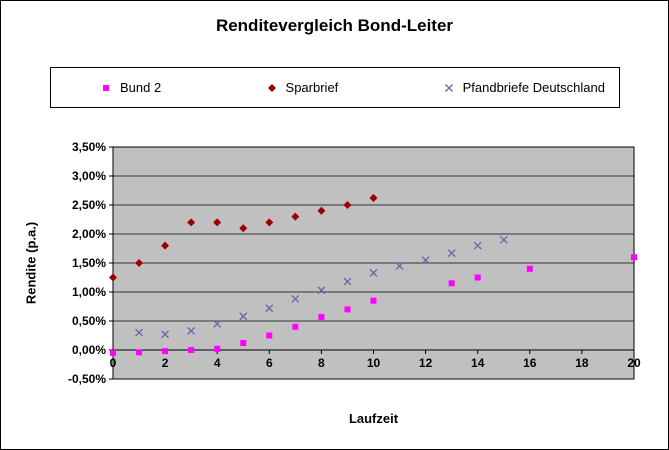 Image resolution: width=669 pixels, height=450 pixels. What do you see at coordinates (478, 363) in the screenshot?
I see `svg-text: 14` at bounding box center [478, 363].